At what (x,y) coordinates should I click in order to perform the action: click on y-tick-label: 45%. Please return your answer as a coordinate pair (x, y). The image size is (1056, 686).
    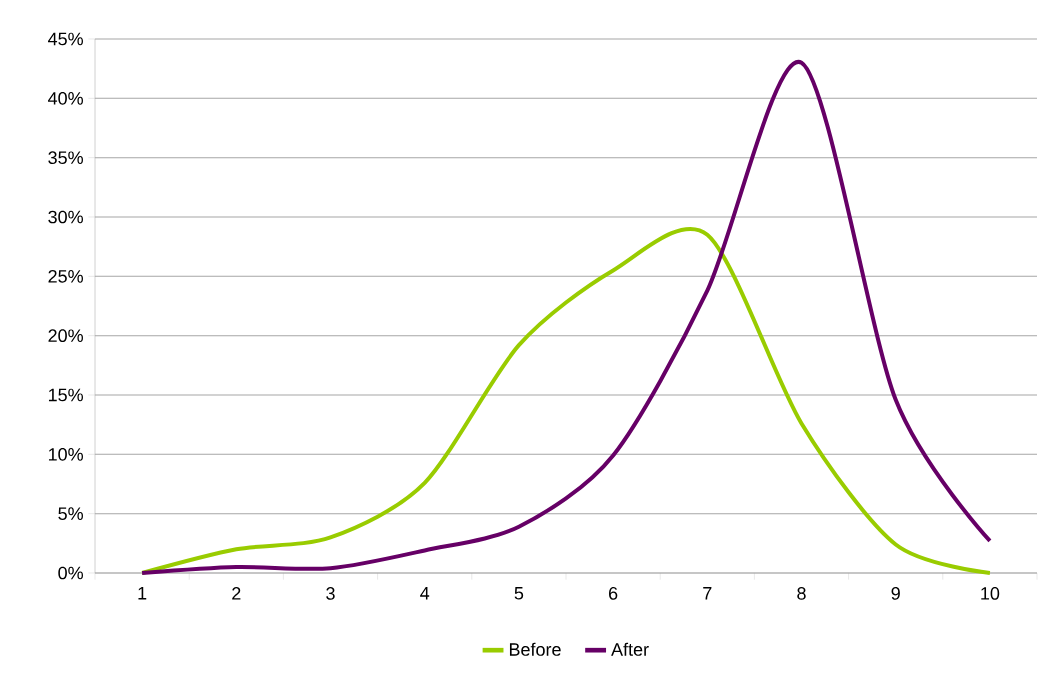
    Looking at the image, I should click on (65, 39).